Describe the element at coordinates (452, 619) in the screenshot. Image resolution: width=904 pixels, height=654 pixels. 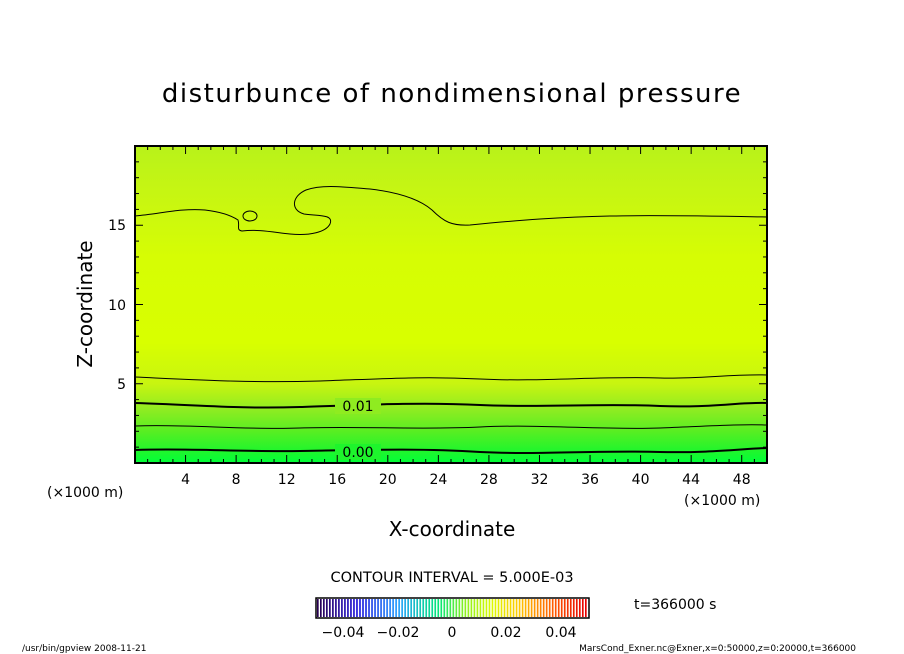
I see `colorbar: −0.04 −0.02 0 0.02 0.04` at that location.